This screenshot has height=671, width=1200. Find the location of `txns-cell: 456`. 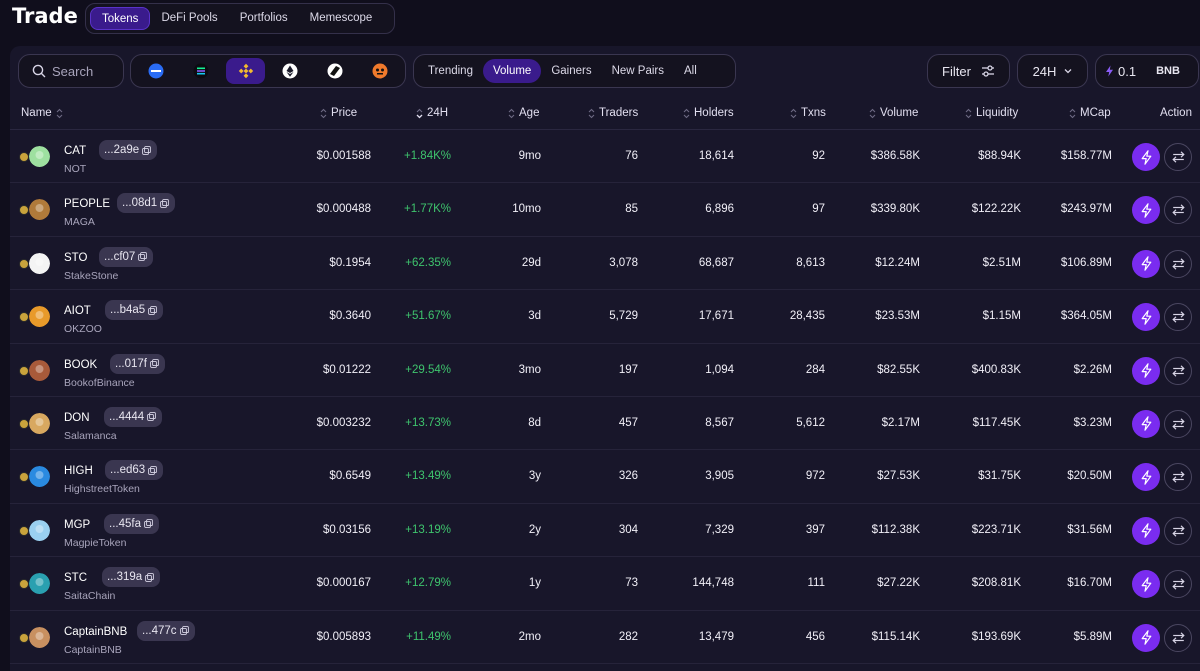

txns-cell: 456 is located at coordinates (815, 636).